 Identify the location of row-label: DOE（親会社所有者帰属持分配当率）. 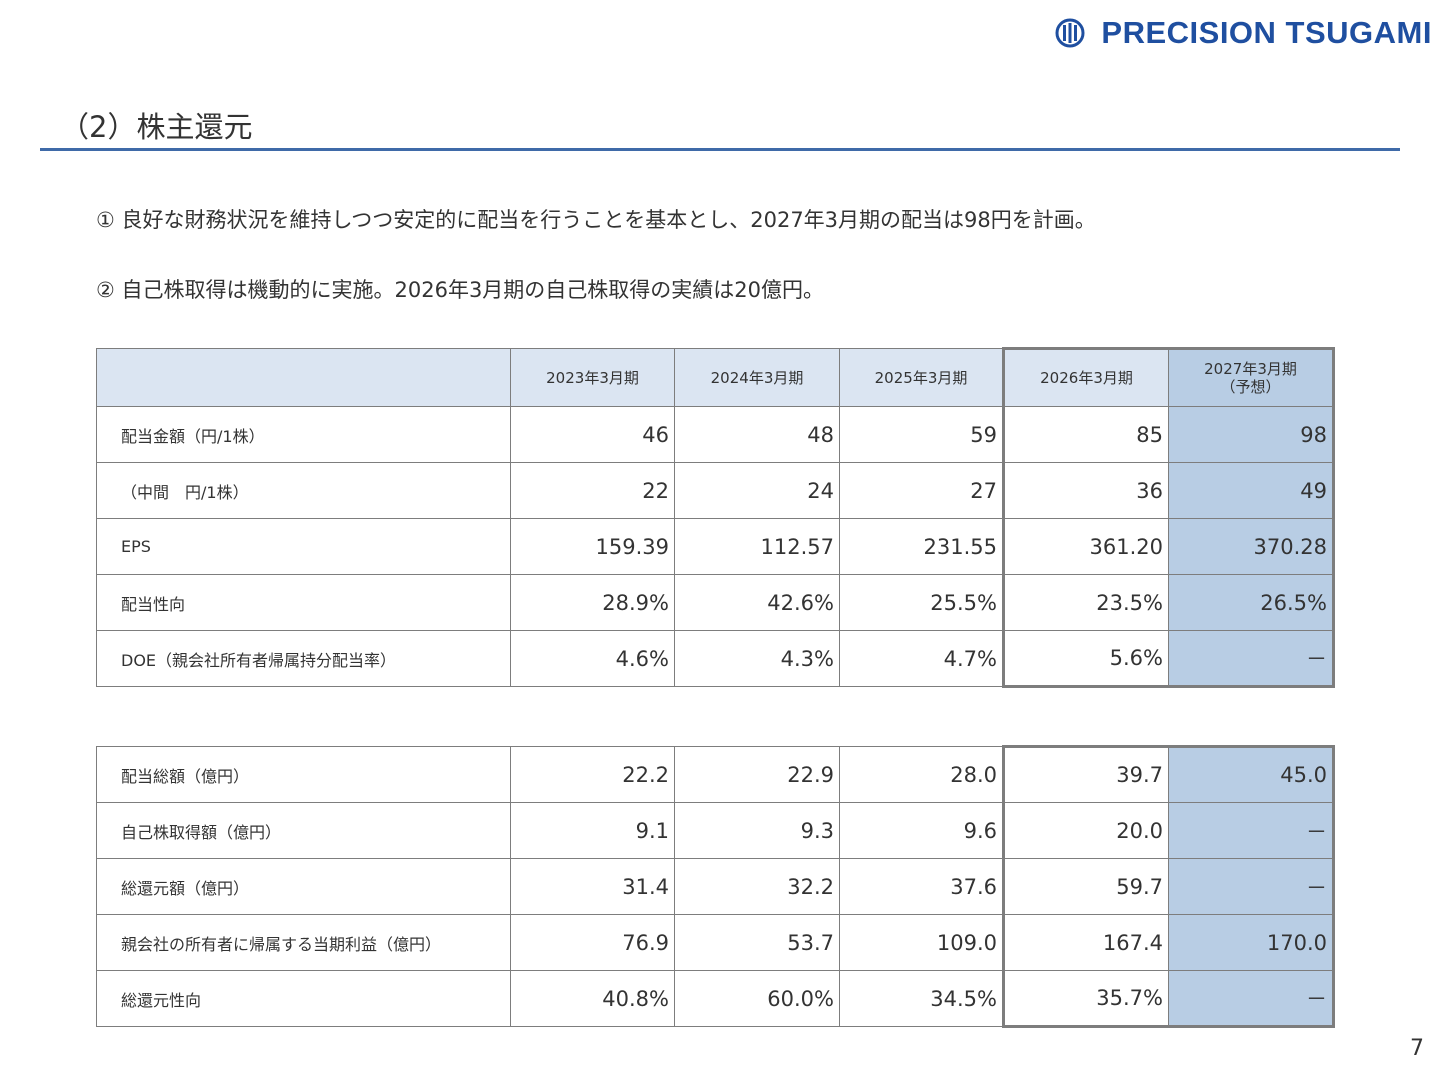
(303, 658).